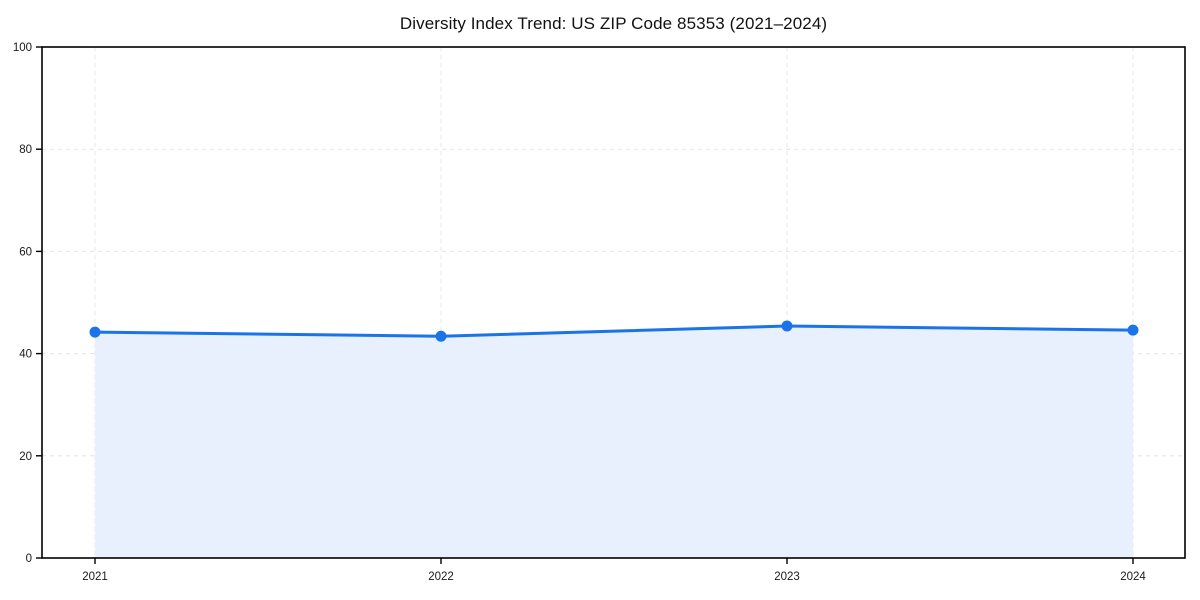 The width and height of the screenshot is (1200, 600). Describe the element at coordinates (614, 331) in the screenshot. I see `trend-line` at that location.